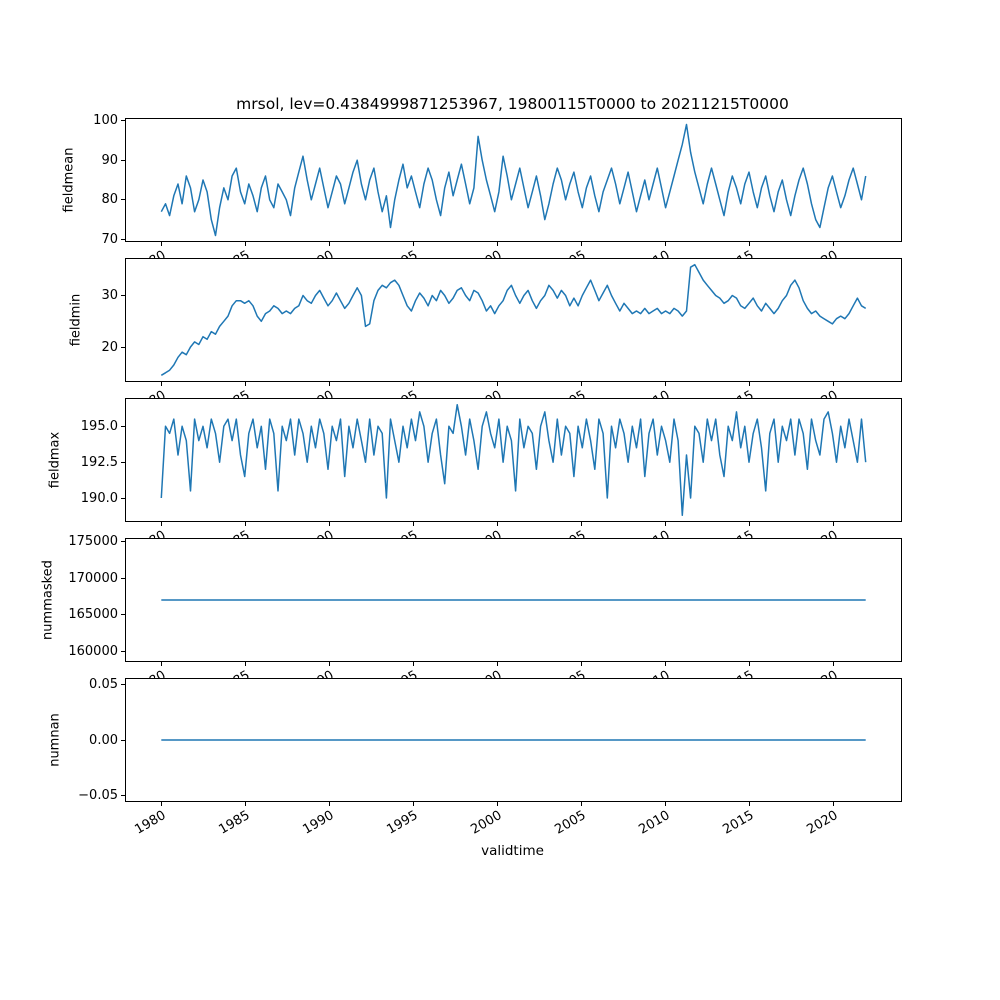  I want to click on y-tick-label: 195.0, so click(99, 426).